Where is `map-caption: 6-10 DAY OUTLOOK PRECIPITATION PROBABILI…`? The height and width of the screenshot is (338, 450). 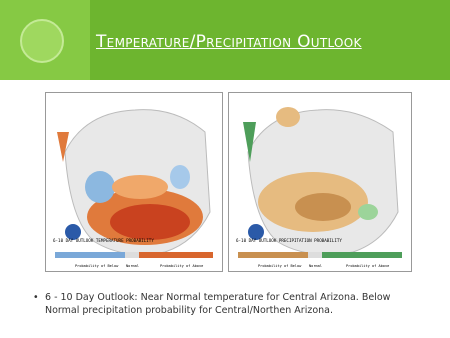 map-caption: 6-10 DAY OUTLOOK PRECIPITATION PROBABILI… is located at coordinates (289, 240).